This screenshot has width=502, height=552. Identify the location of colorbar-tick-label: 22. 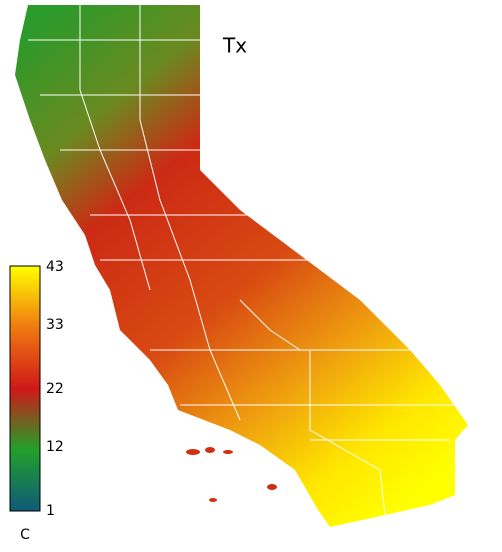
(55, 389).